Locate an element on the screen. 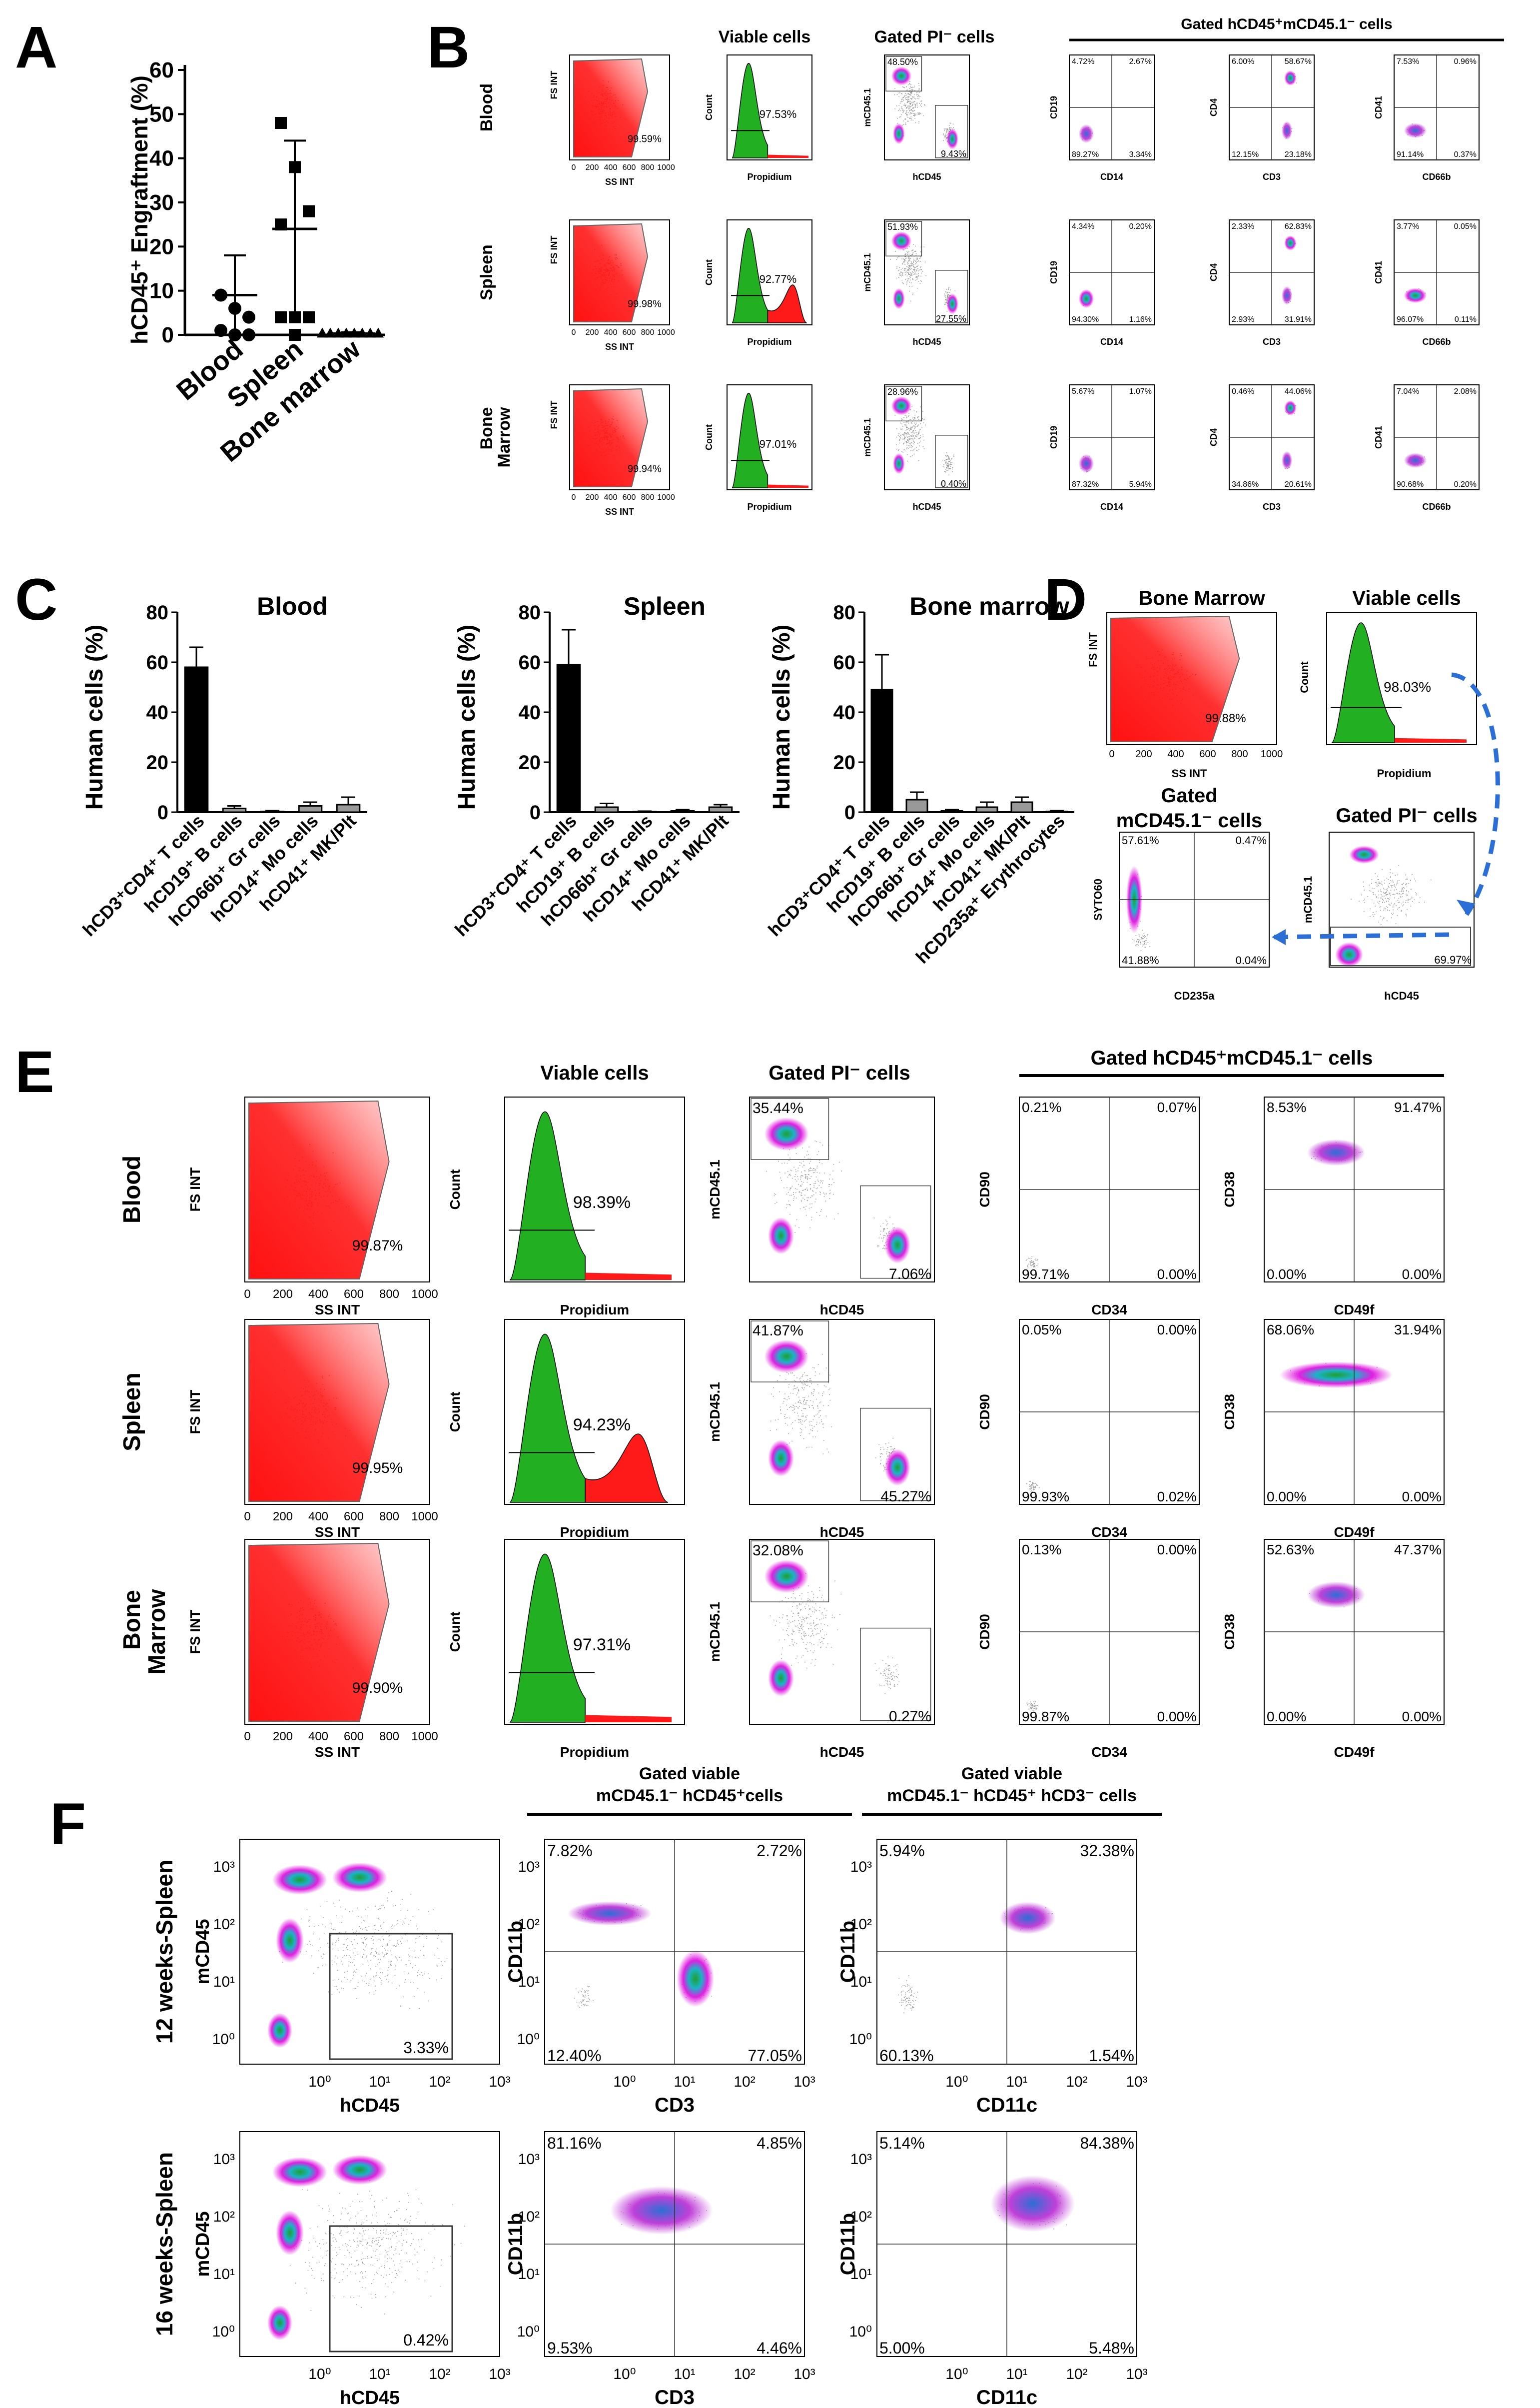 This screenshot has width=1540, height=2408. panel-f-mcd45-axis: mCD45 is located at coordinates (202, 2244).